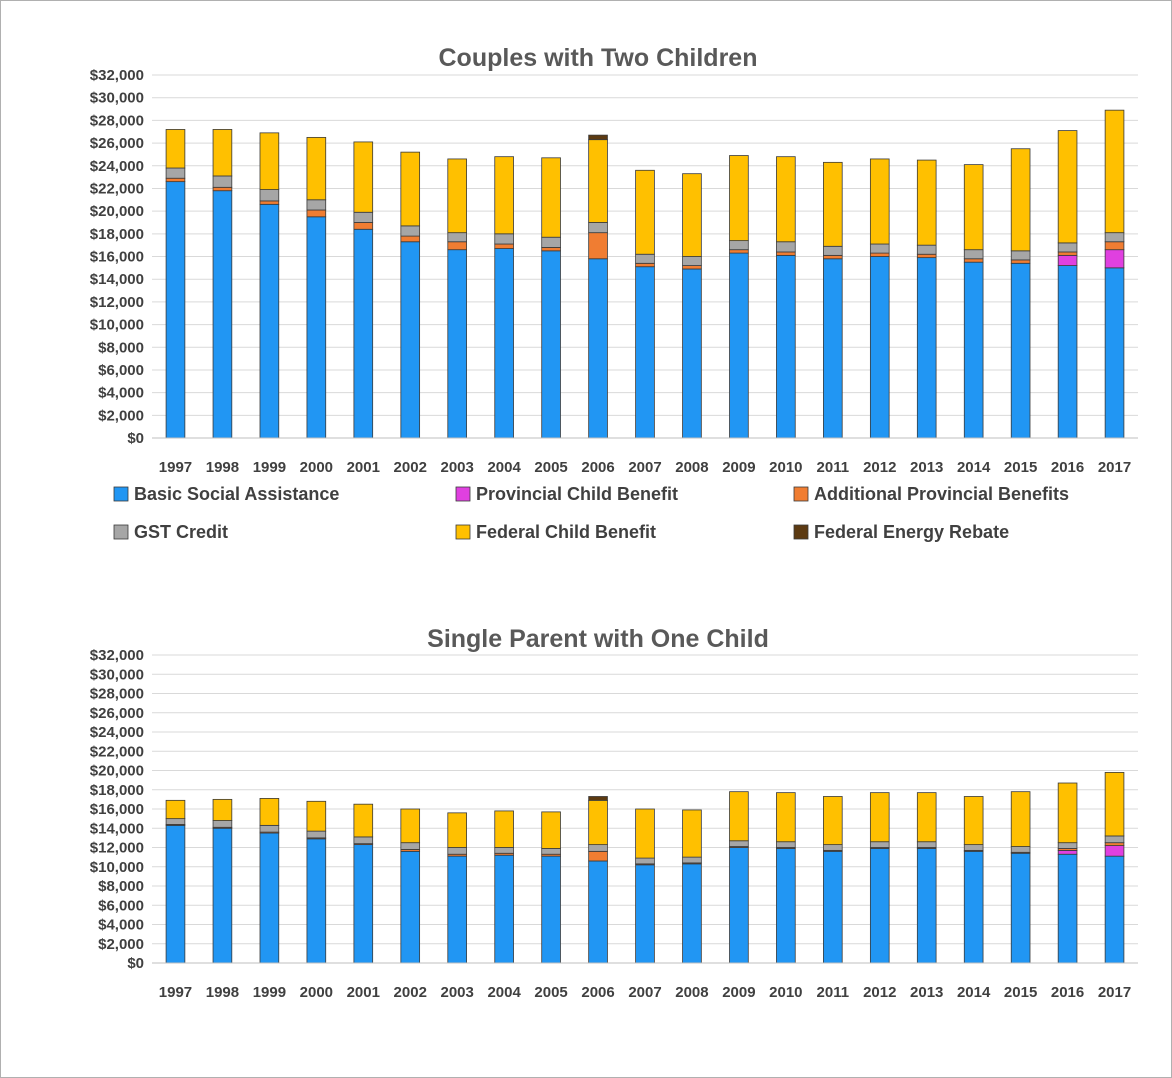 Image resolution: width=1172 pixels, height=1078 pixels. I want to click on x-tick-label: 2002, so click(410, 992).